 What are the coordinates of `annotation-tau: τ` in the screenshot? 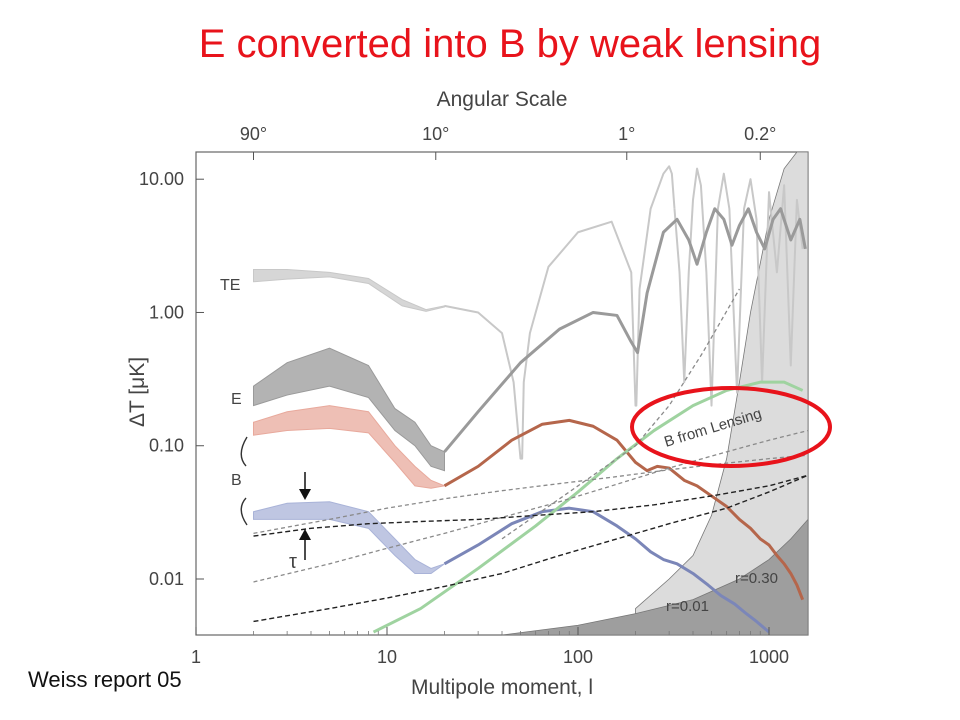 It's located at (293, 562).